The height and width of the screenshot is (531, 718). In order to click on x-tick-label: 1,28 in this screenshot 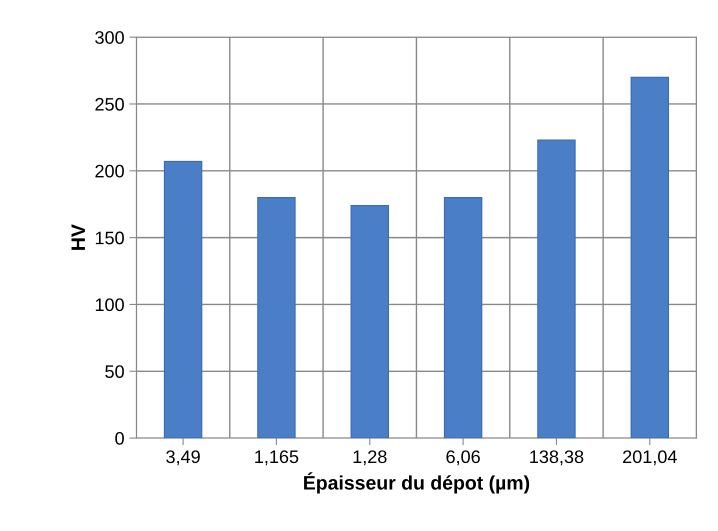, I will do `click(370, 458)`.